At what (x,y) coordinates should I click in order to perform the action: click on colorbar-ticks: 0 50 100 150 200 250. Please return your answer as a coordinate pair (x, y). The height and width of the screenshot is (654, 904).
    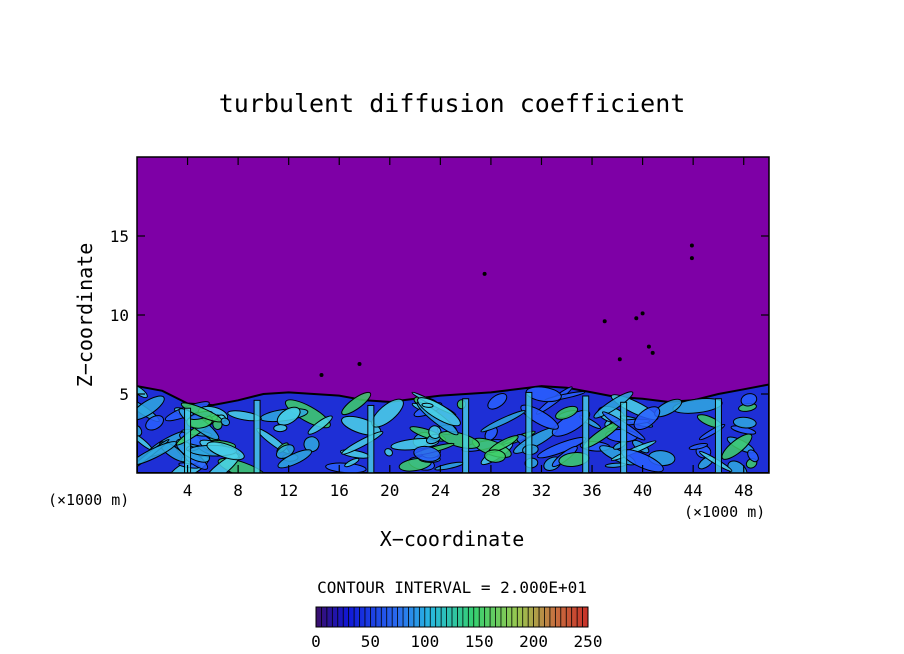
    Looking at the image, I should click on (456, 641).